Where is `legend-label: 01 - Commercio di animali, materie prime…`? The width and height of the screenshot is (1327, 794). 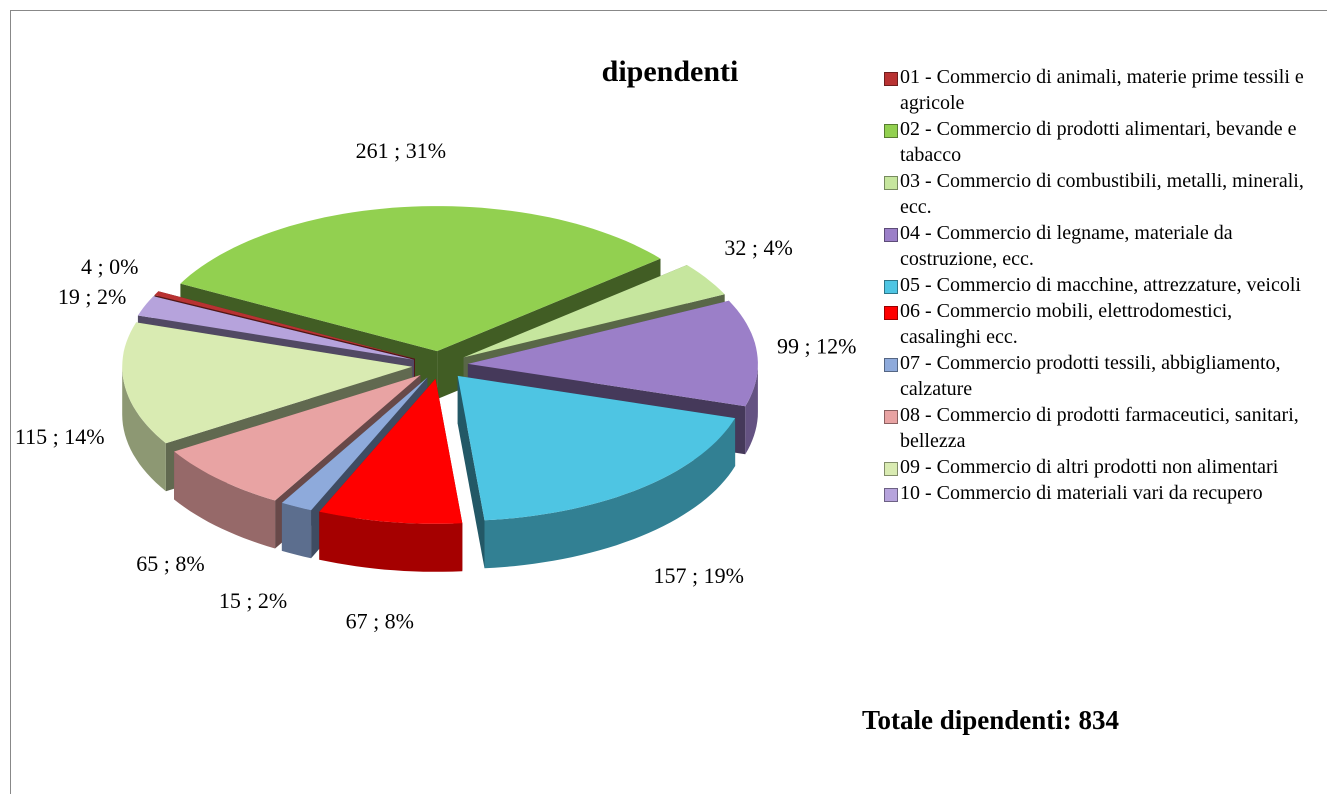 legend-label: 01 - Commercio di animali, materie prime… is located at coordinates (1102, 90).